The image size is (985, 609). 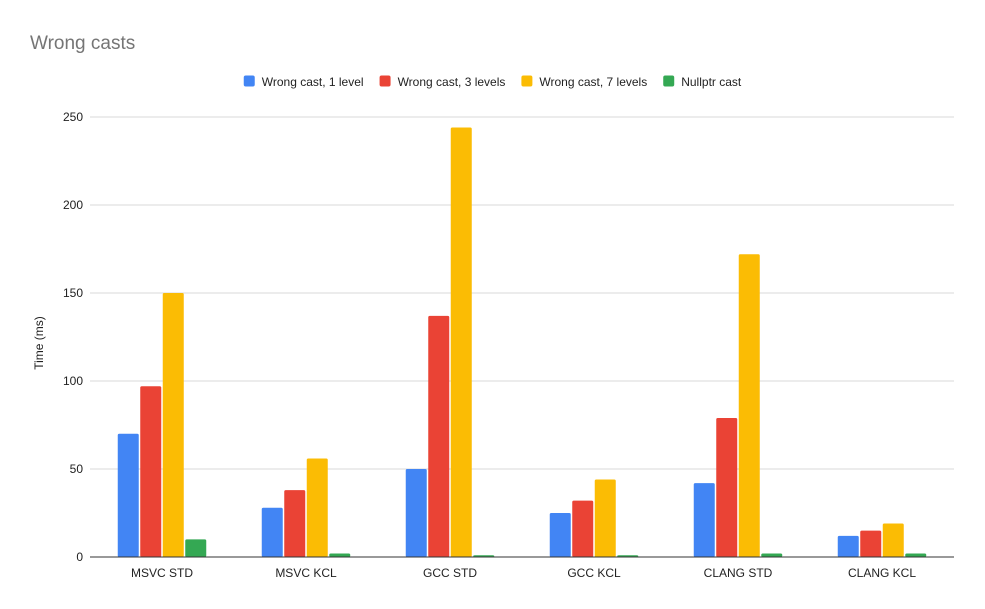 What do you see at coordinates (39, 343) in the screenshot?
I see `y-axis-label: Time (ms)` at bounding box center [39, 343].